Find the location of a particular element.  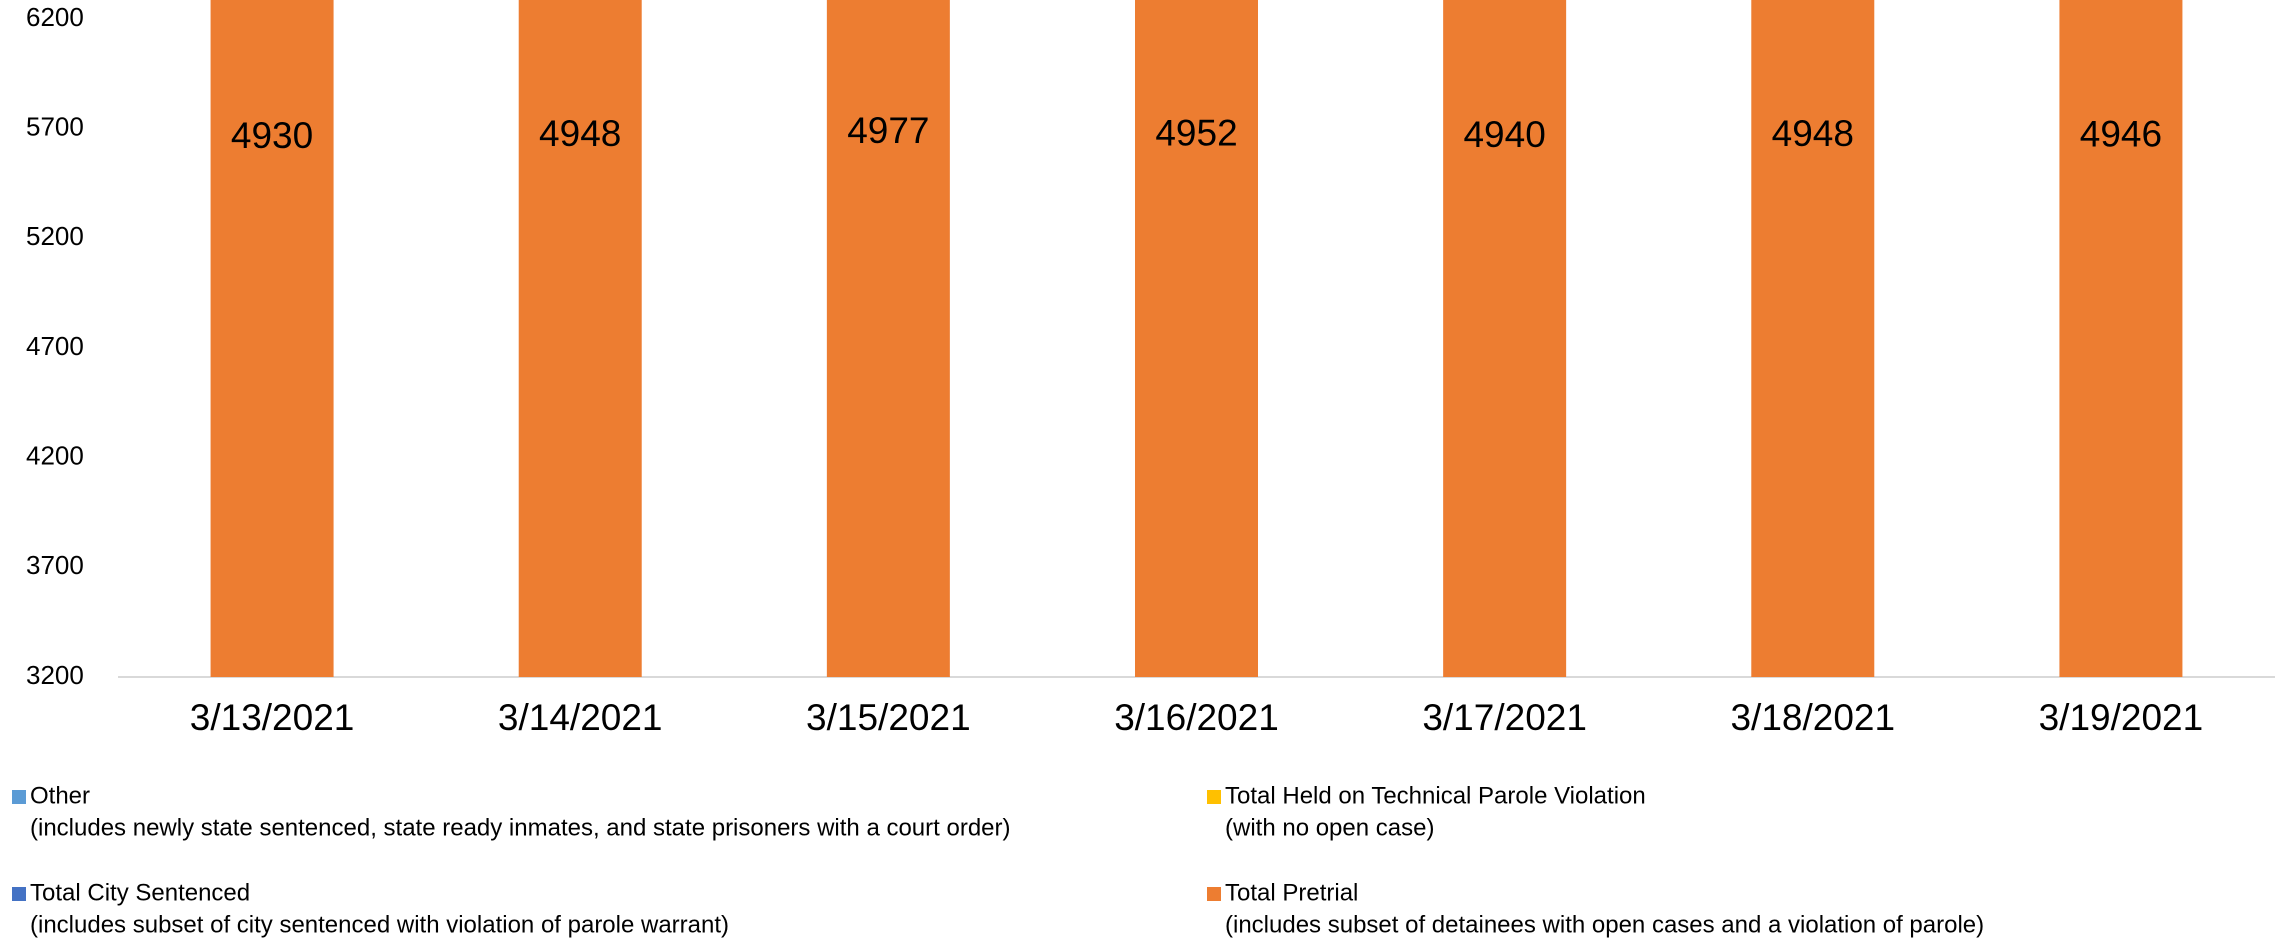

legend-label: Other is located at coordinates (60, 795).